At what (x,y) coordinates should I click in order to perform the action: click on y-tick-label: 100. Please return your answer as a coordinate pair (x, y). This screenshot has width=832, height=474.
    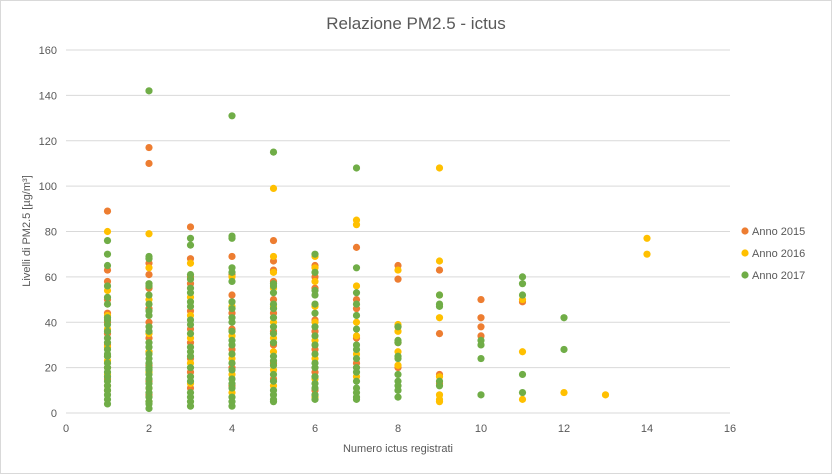
    Looking at the image, I should click on (48, 187).